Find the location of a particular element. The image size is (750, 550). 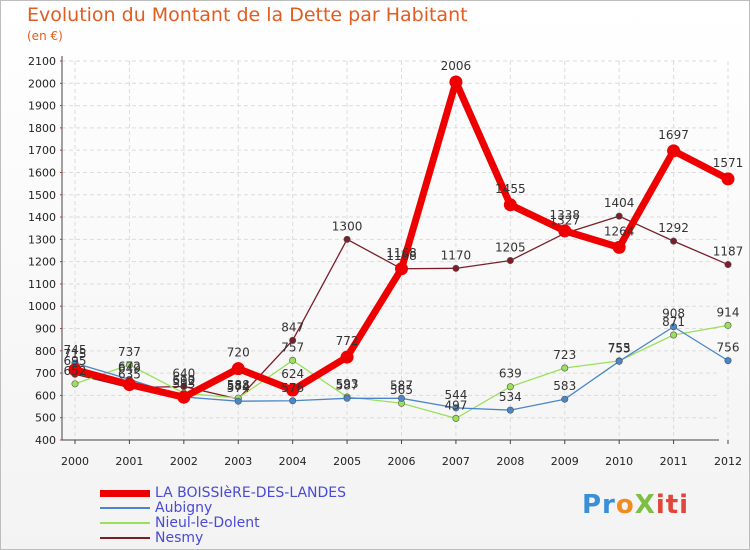

data-label: 847 is located at coordinates (292, 327).